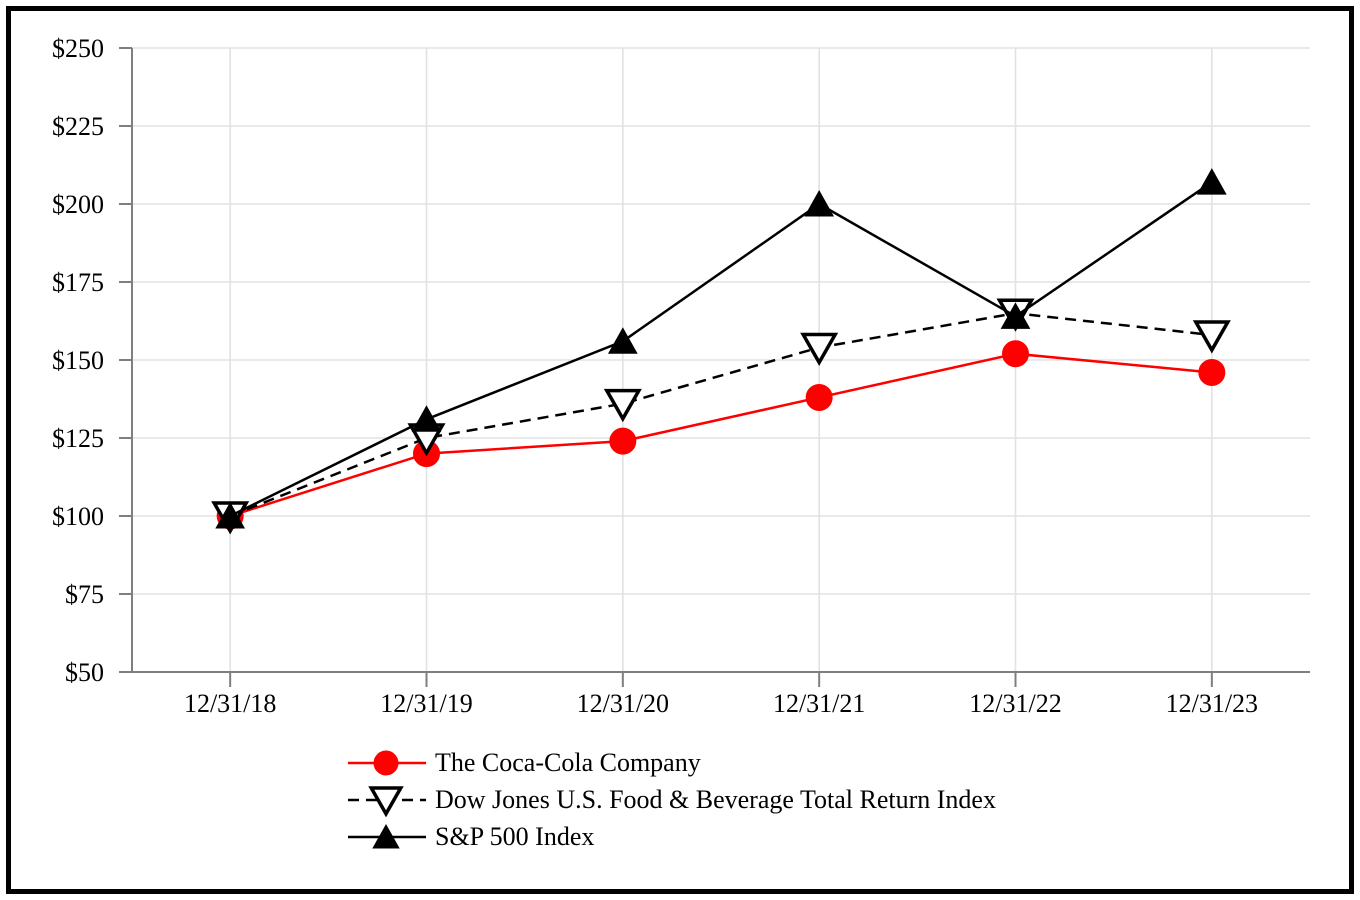 This screenshot has height=900, width=1360. What do you see at coordinates (568, 762) in the screenshot?
I see `legend-label-coca-cola: The Coca-Cola Company` at bounding box center [568, 762].